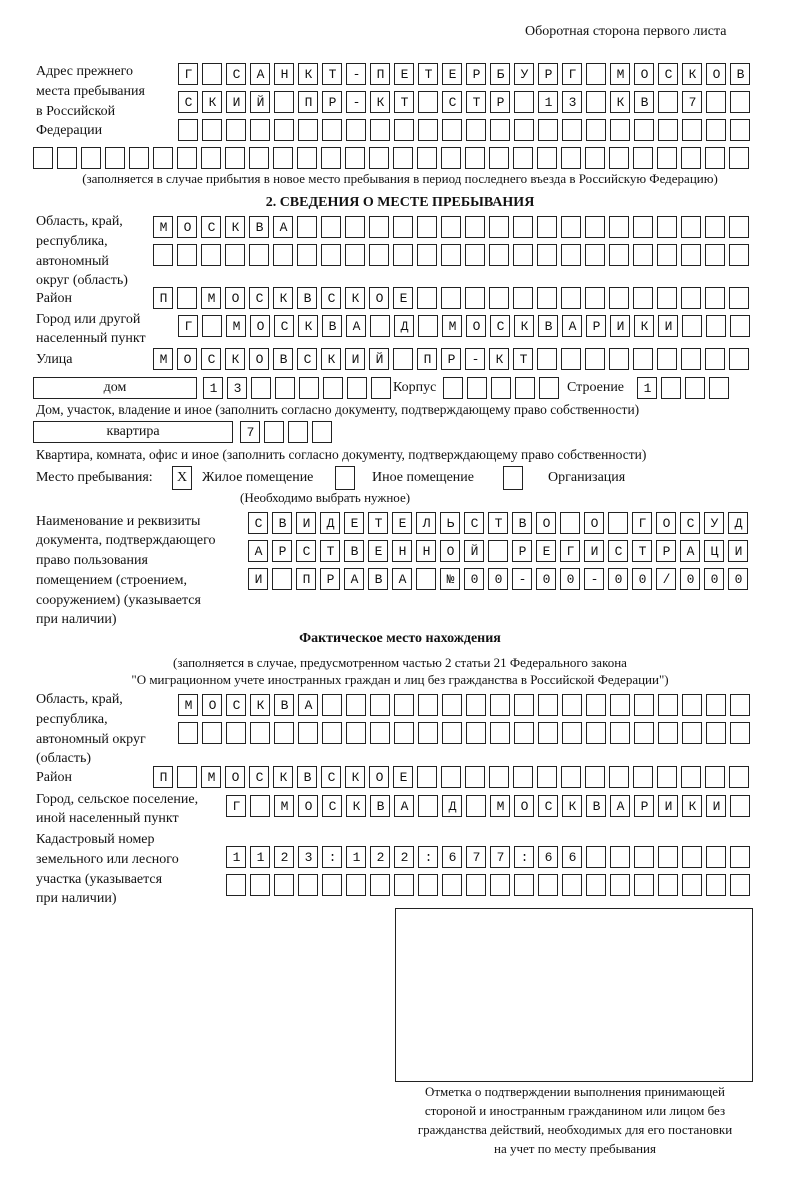 This screenshot has width=800, height=1180. Describe the element at coordinates (498, 551) in the screenshot. I see `doc-row-2: АРСТВЕННОЙ РЕГИСТРАЦИ` at that location.